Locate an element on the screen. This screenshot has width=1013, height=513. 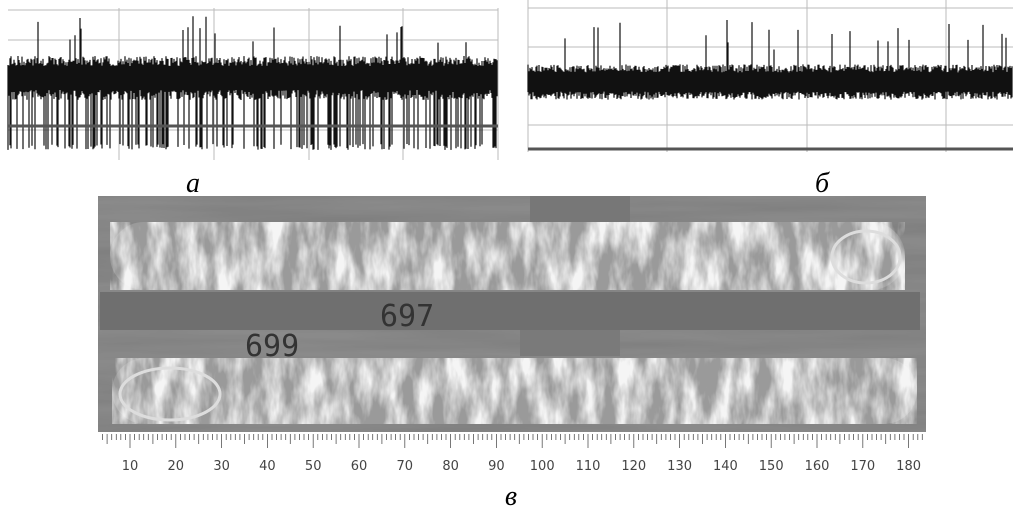
oscillogram-b is located at coordinates (770, 76).